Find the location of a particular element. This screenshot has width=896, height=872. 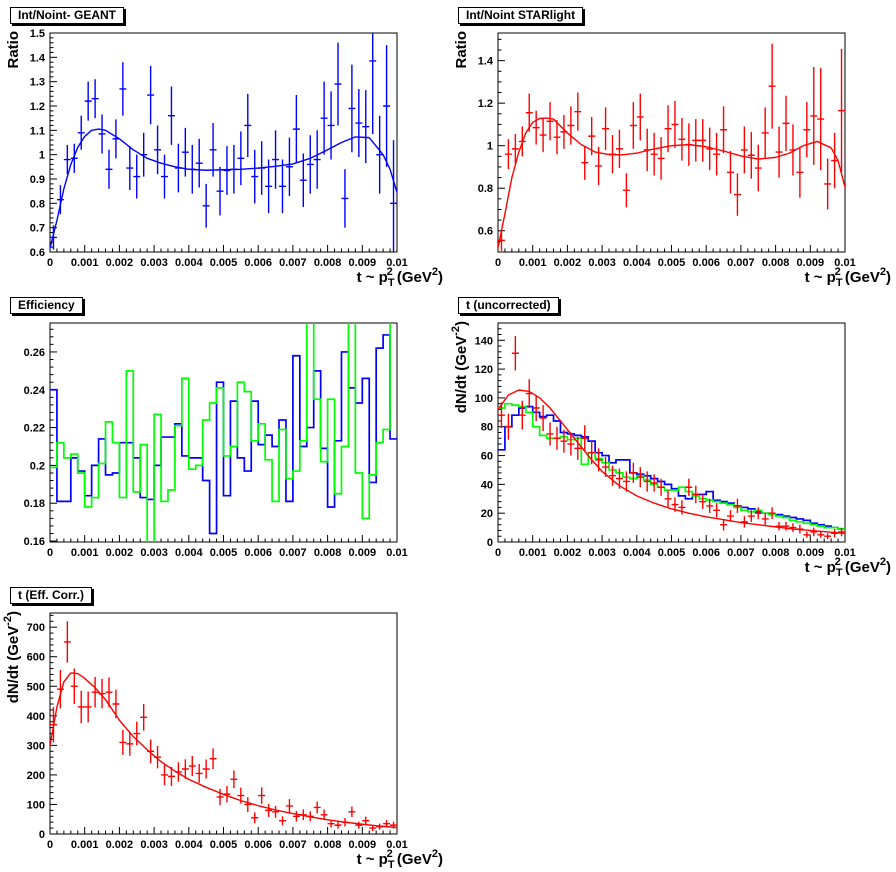

y-axis-title: Ratio is located at coordinates (461, 50).